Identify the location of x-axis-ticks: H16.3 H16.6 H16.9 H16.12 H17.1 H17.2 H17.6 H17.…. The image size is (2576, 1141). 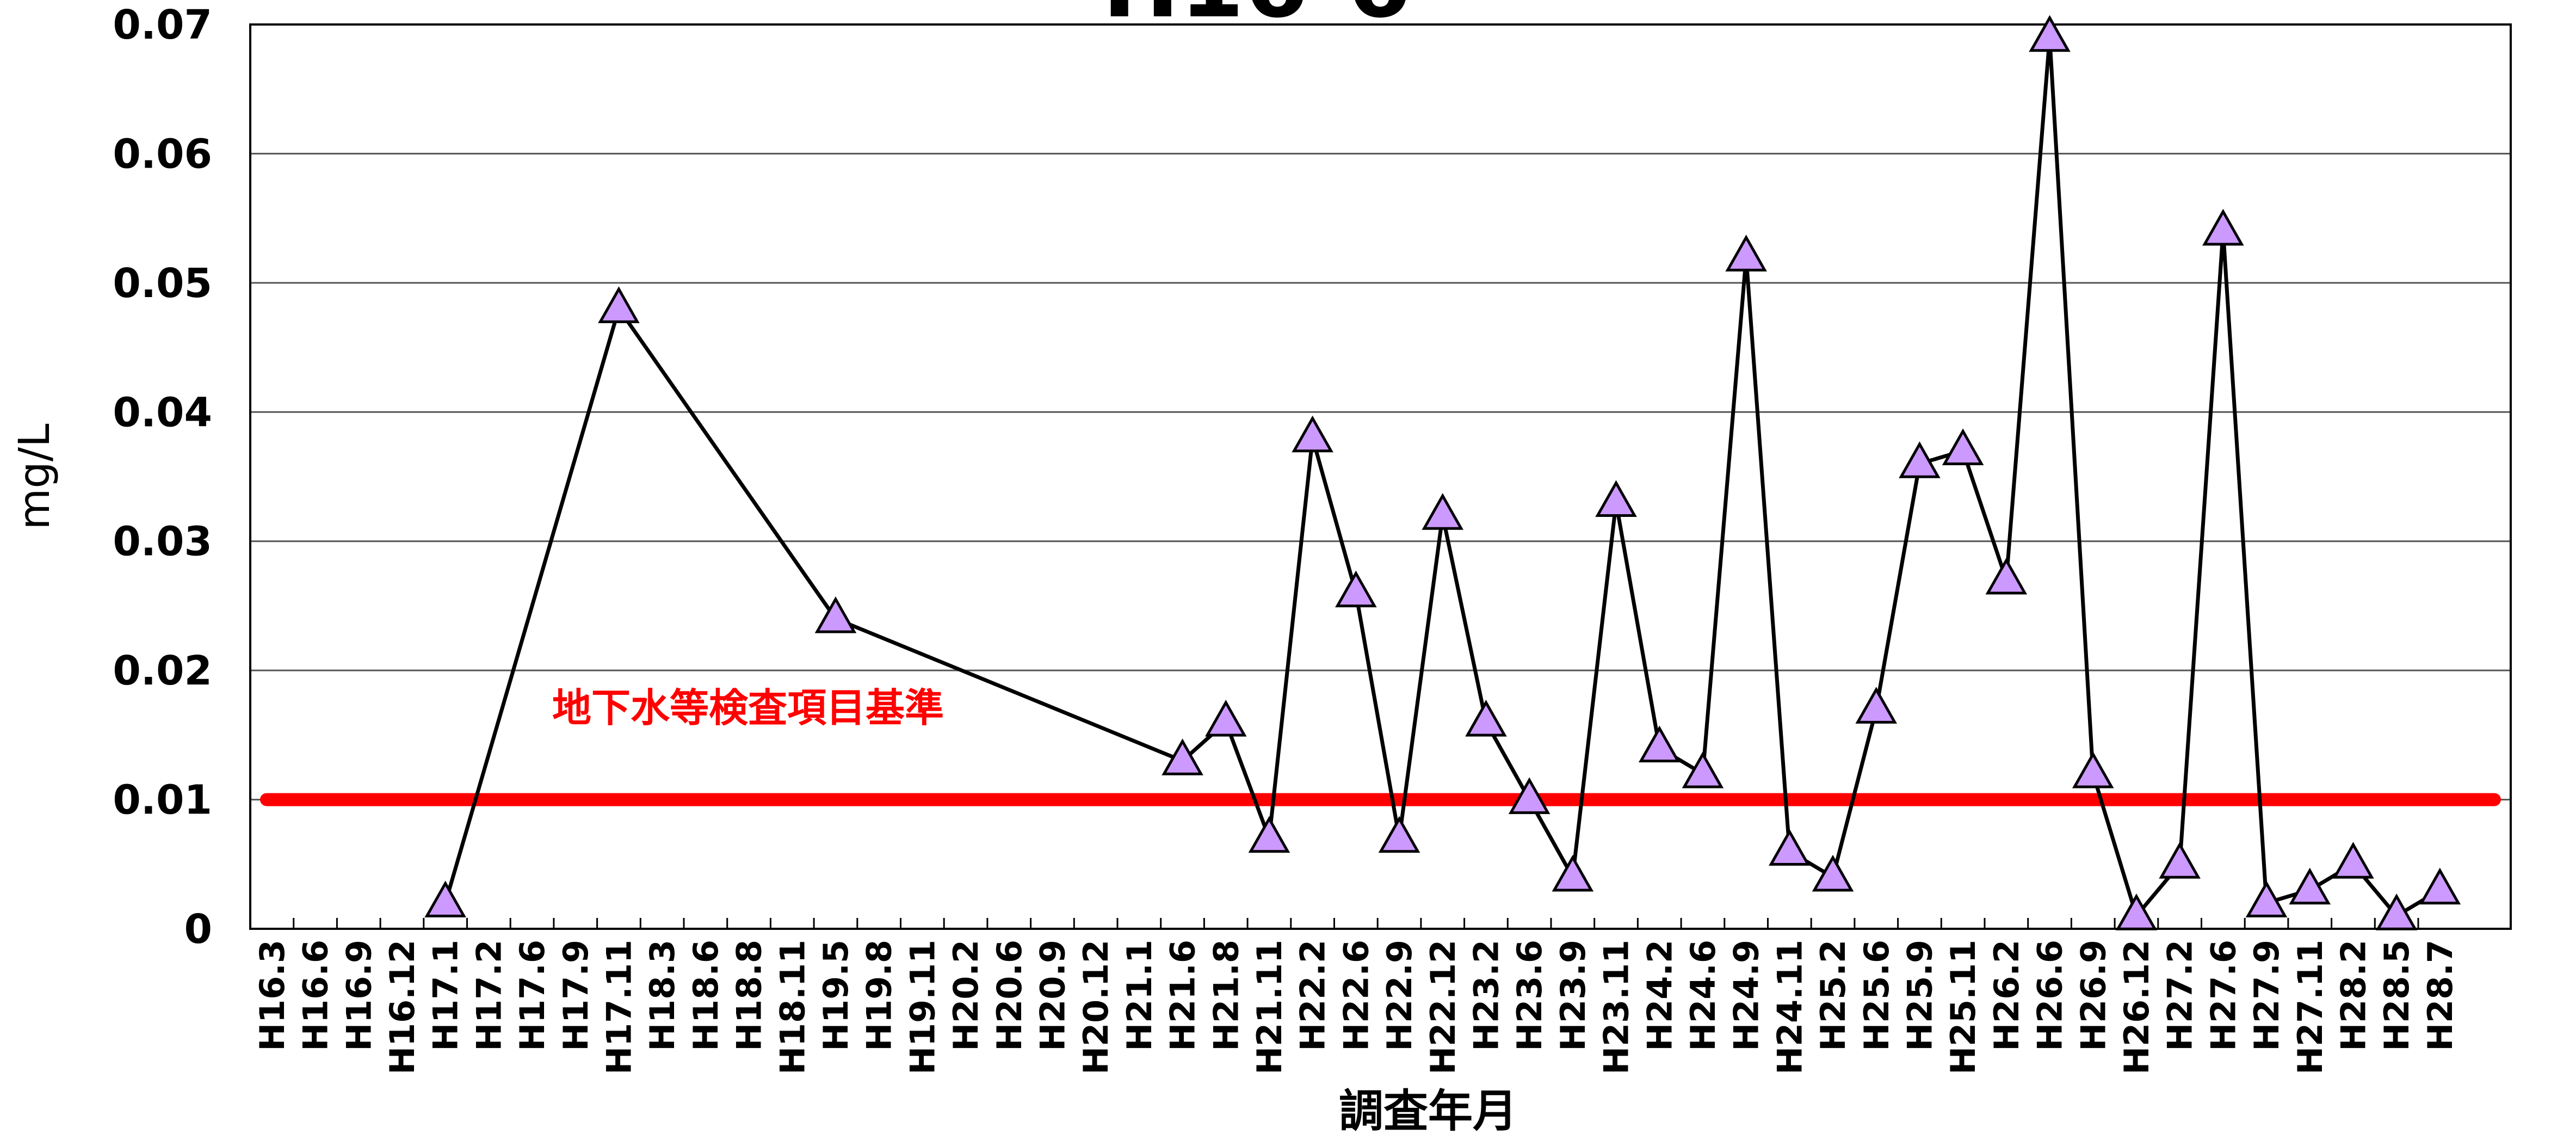
(1354, 997).